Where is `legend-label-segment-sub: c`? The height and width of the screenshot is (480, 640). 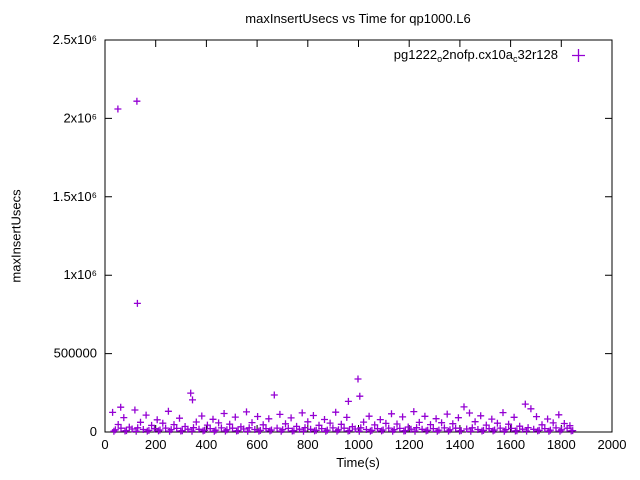
legend-label-segment-sub: c is located at coordinates (515, 59).